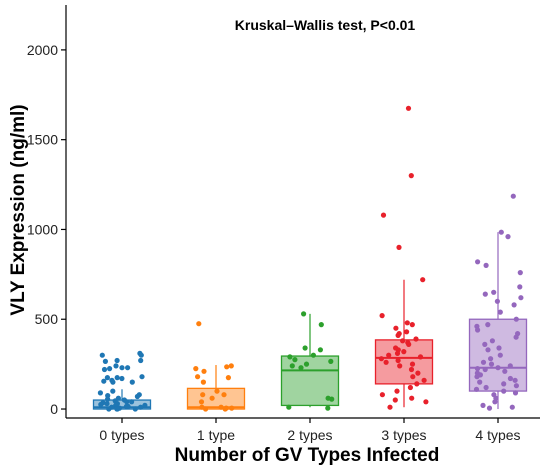 This screenshot has width=550, height=471. What do you see at coordinates (54, 409) in the screenshot?
I see `y-tick-label: 0` at bounding box center [54, 409].